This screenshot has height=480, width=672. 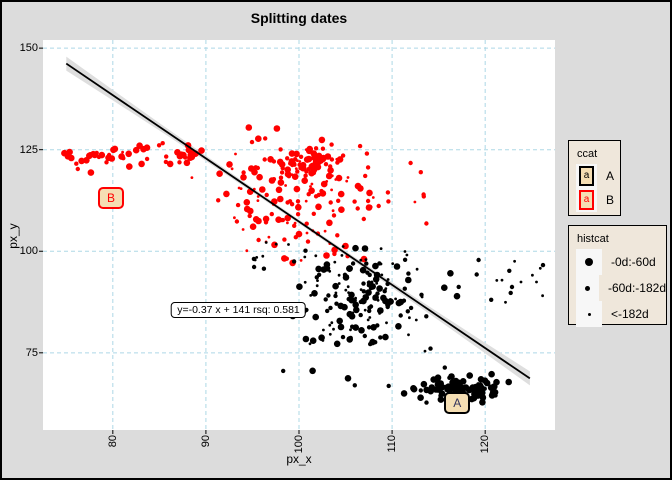 What do you see at coordinates (238, 309) in the screenshot?
I see `regression-equation-label: y=-0.37 x + 141 rsq: 0.581` at bounding box center [238, 309].